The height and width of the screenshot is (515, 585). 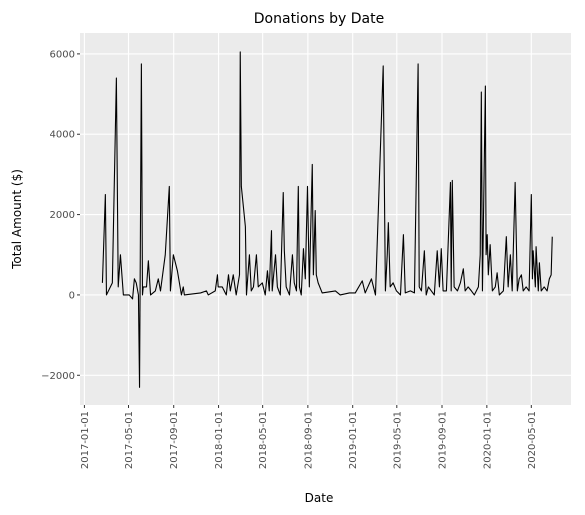 What do you see at coordinates (129, 440) in the screenshot?
I see `x-tick-label: 2017-05-01` at bounding box center [129, 440].